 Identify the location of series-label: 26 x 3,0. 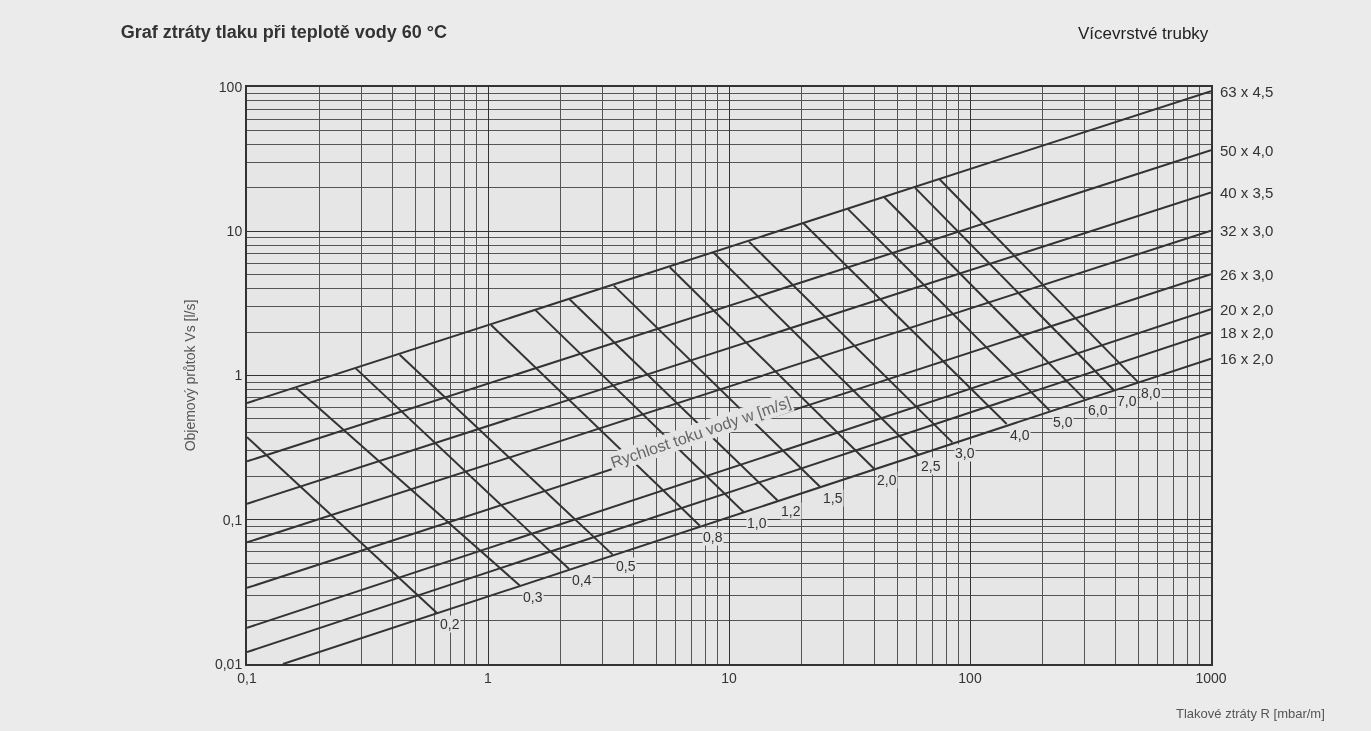
(1247, 274).